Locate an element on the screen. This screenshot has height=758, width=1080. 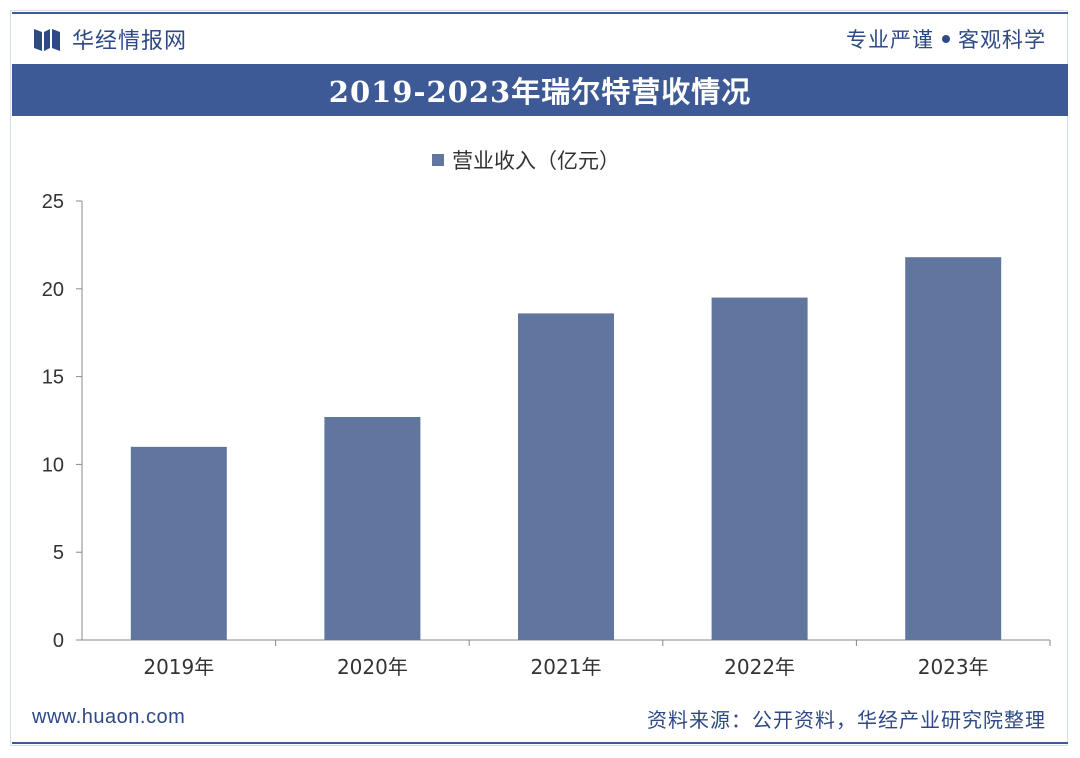
x-tick-label: 2021年 is located at coordinates (566, 667).